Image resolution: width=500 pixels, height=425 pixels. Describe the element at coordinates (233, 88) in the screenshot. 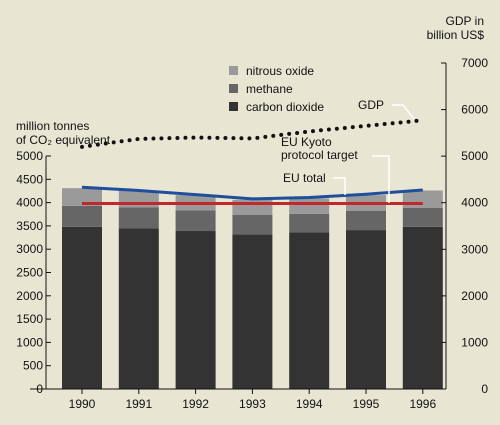

I see `legend-swatch-methane` at that location.